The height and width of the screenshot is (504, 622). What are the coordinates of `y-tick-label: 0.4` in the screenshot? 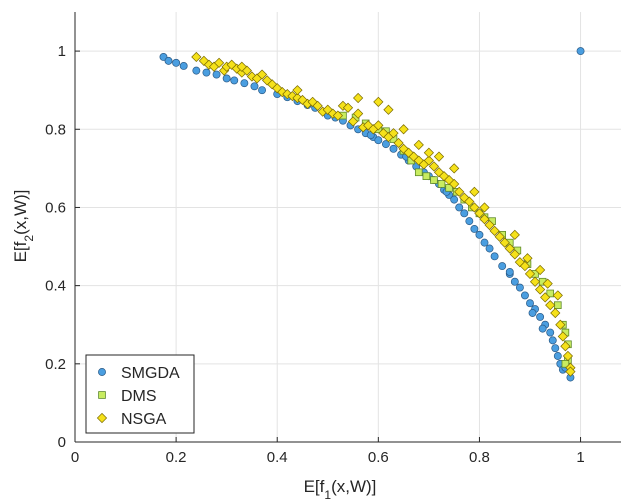 It's located at (55, 286).